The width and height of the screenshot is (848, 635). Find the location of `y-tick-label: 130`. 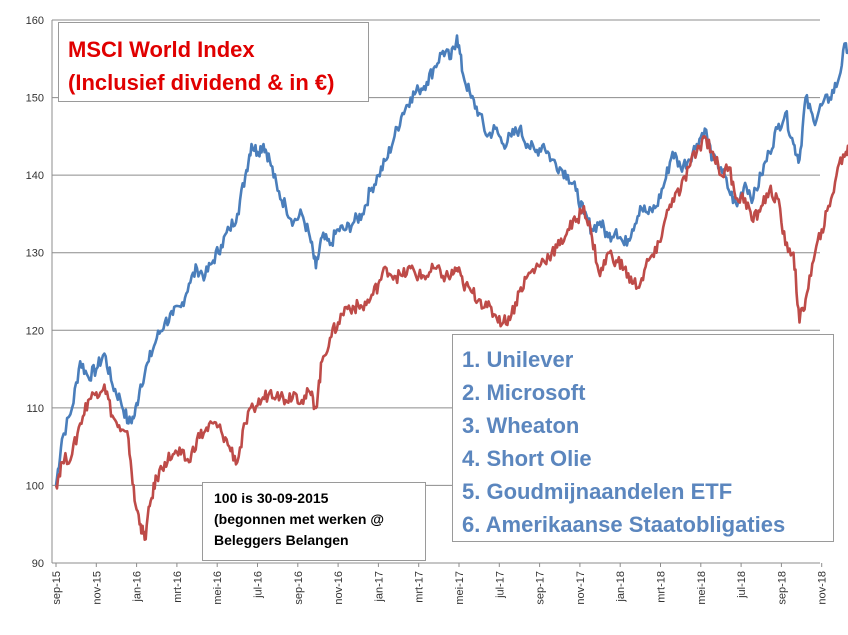

y-tick-label: 130 is located at coordinates (35, 254).